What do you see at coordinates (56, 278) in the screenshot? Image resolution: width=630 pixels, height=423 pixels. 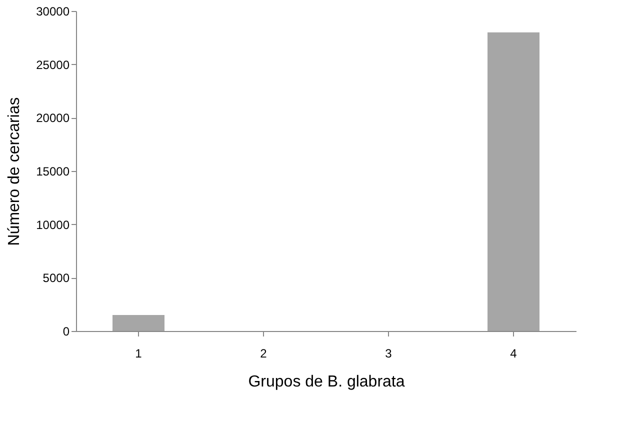 I see `y-tick-label: 5000` at bounding box center [56, 278].